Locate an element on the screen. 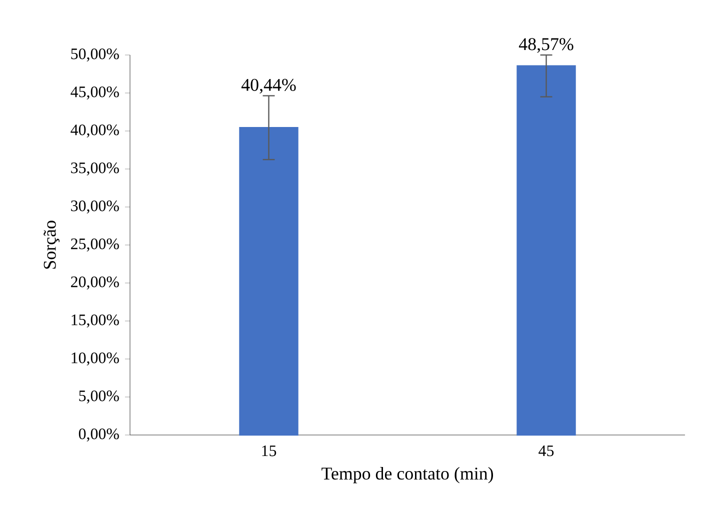 This screenshot has height=527, width=711. y-tick-label: 25,00% is located at coordinates (95, 245).